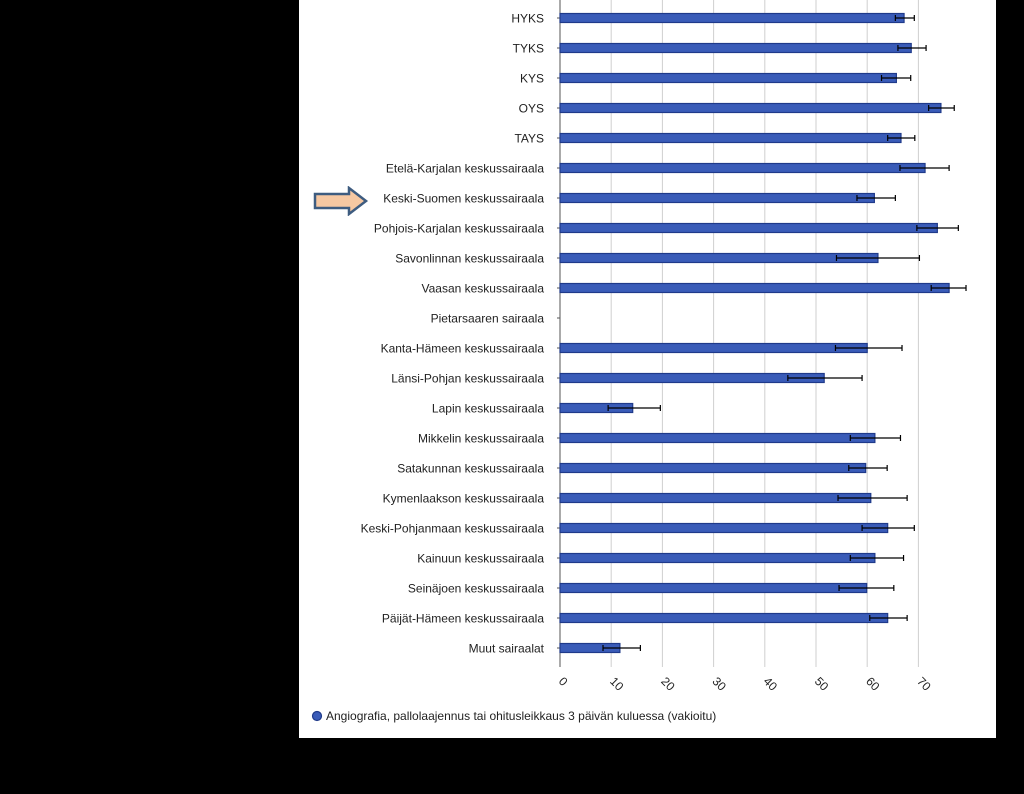 Image resolution: width=1024 pixels, height=794 pixels. Describe the element at coordinates (470, 469) in the screenshot. I see `category-label: Satakunnan keskussairaala` at that location.